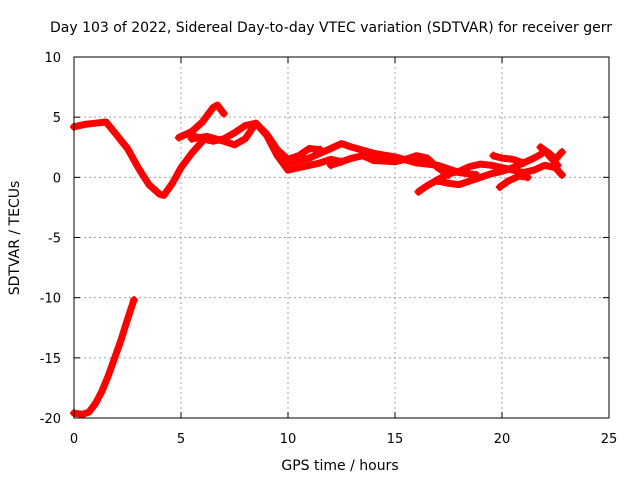  I want to click on x-tick-label: 20, so click(502, 439).